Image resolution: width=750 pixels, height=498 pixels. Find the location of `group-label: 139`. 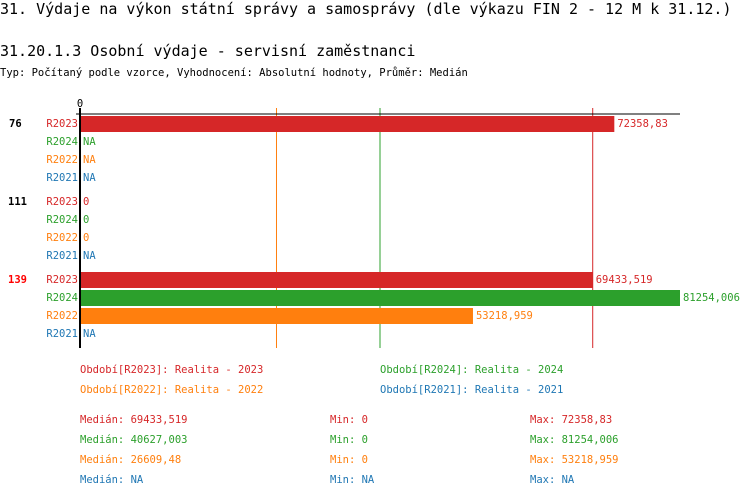

group-label: 139 is located at coordinates (17, 280).